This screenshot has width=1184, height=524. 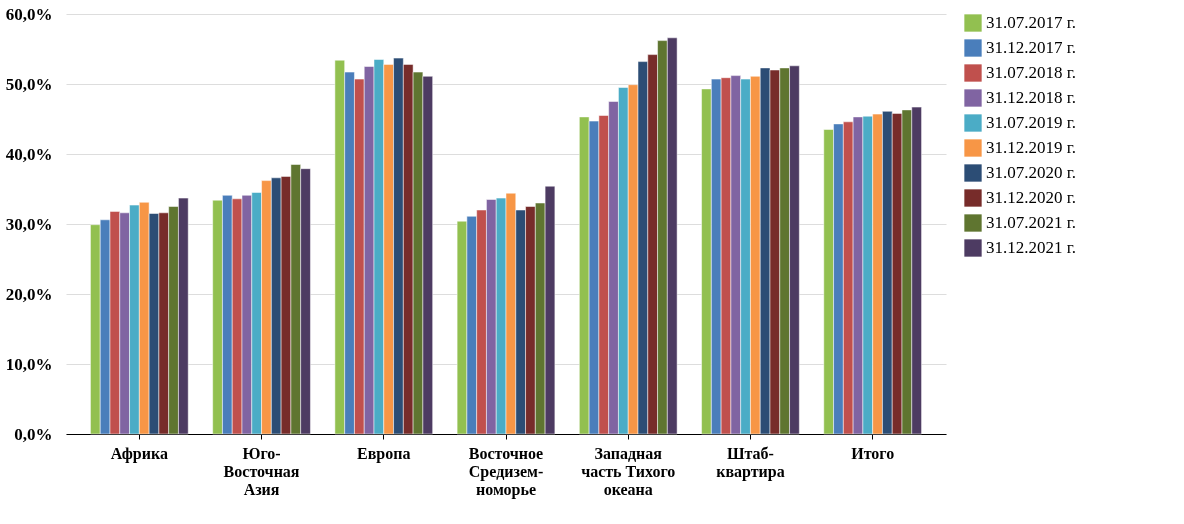 What do you see at coordinates (29, 84) in the screenshot?
I see `y-tick-label: 50,0%` at bounding box center [29, 84].